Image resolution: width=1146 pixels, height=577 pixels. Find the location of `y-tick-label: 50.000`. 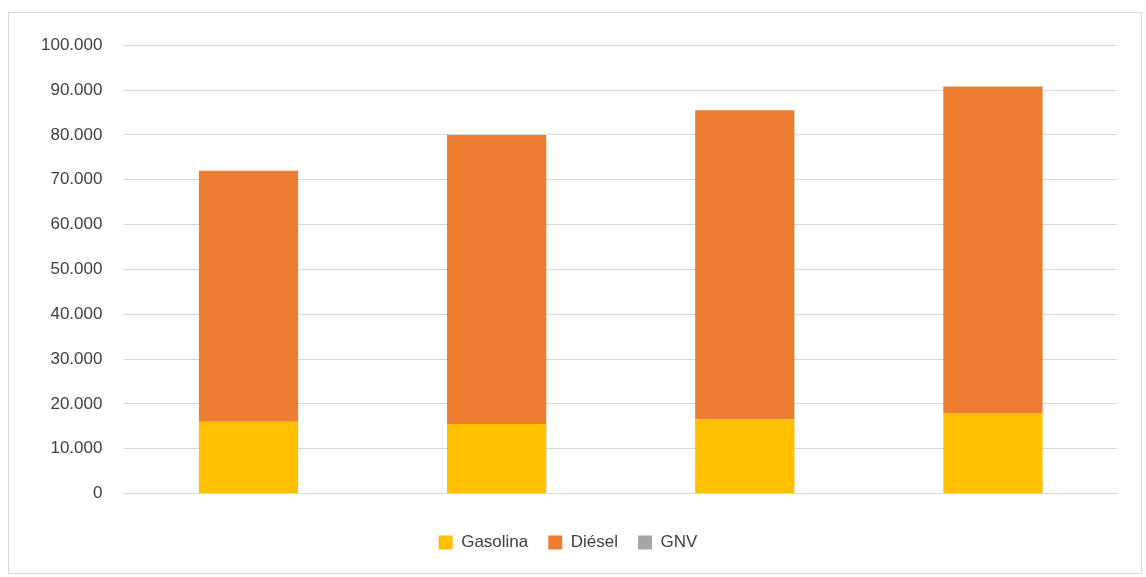

y-tick-label: 50.000 is located at coordinates (76, 269).